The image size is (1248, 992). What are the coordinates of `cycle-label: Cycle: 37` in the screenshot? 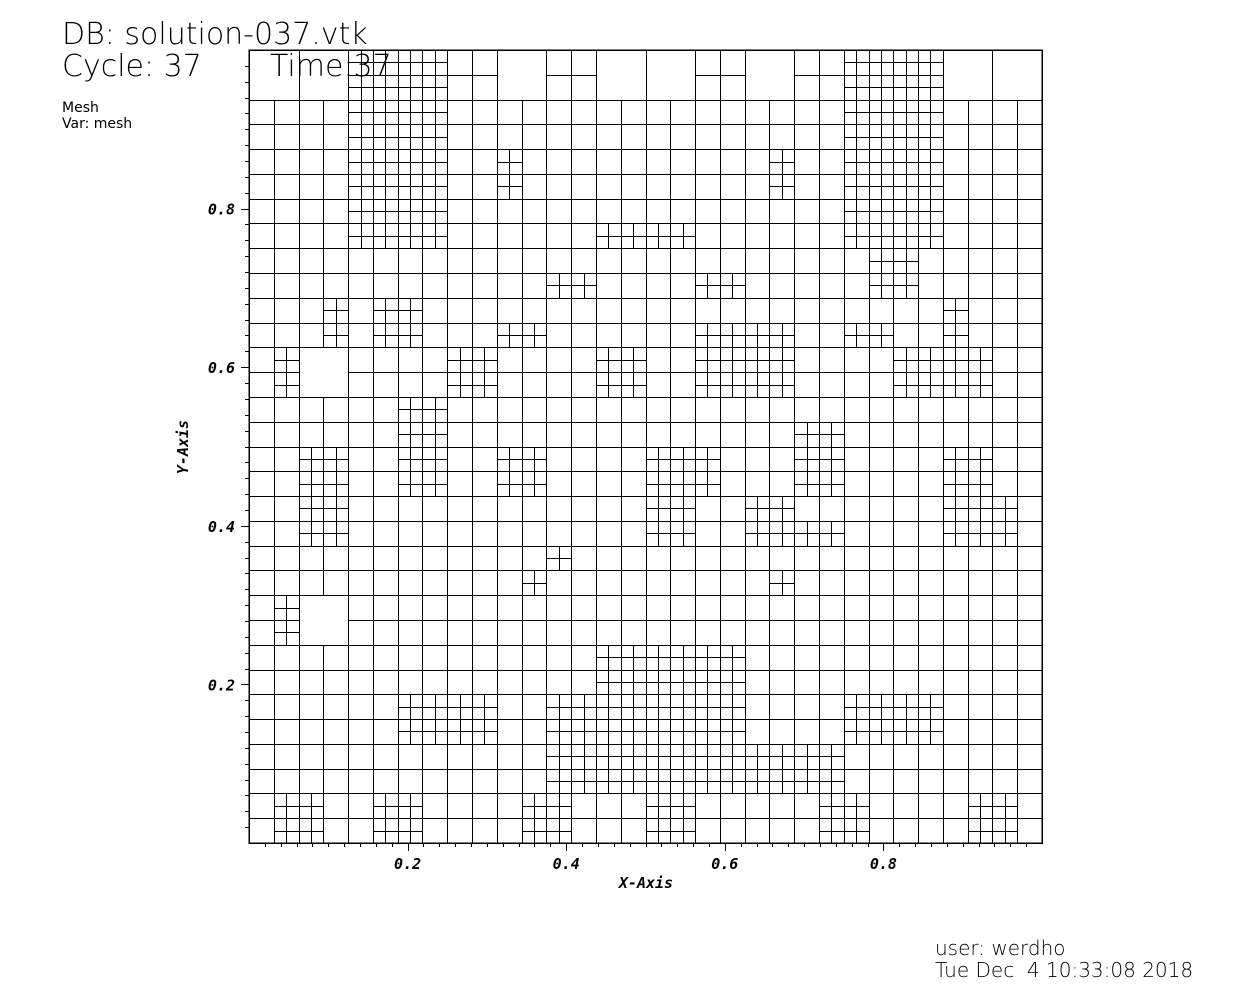 It's located at (132, 66).